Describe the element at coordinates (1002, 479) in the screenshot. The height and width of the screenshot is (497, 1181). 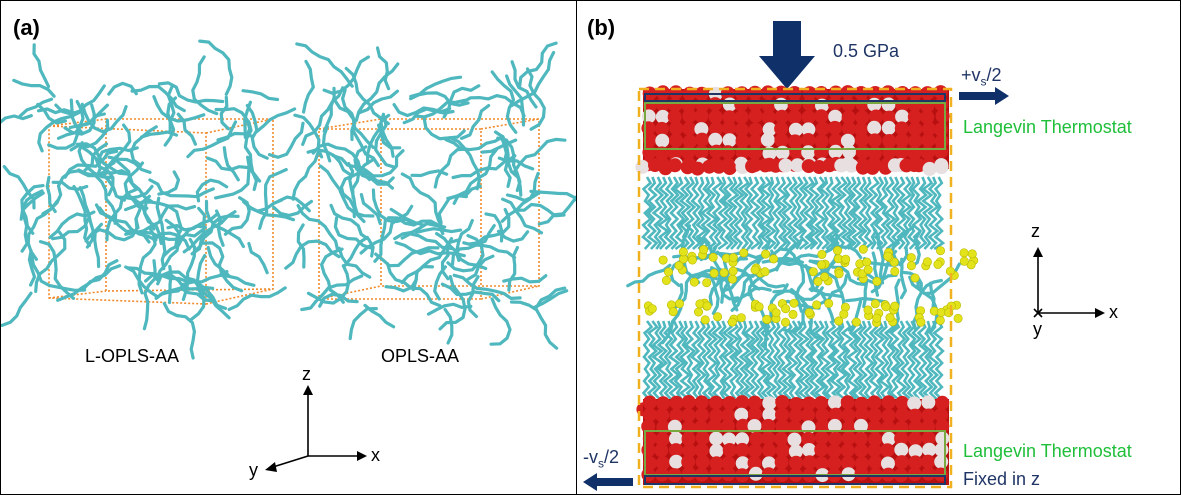
I see `fixed-in-z-label: Fixed in z` at that location.